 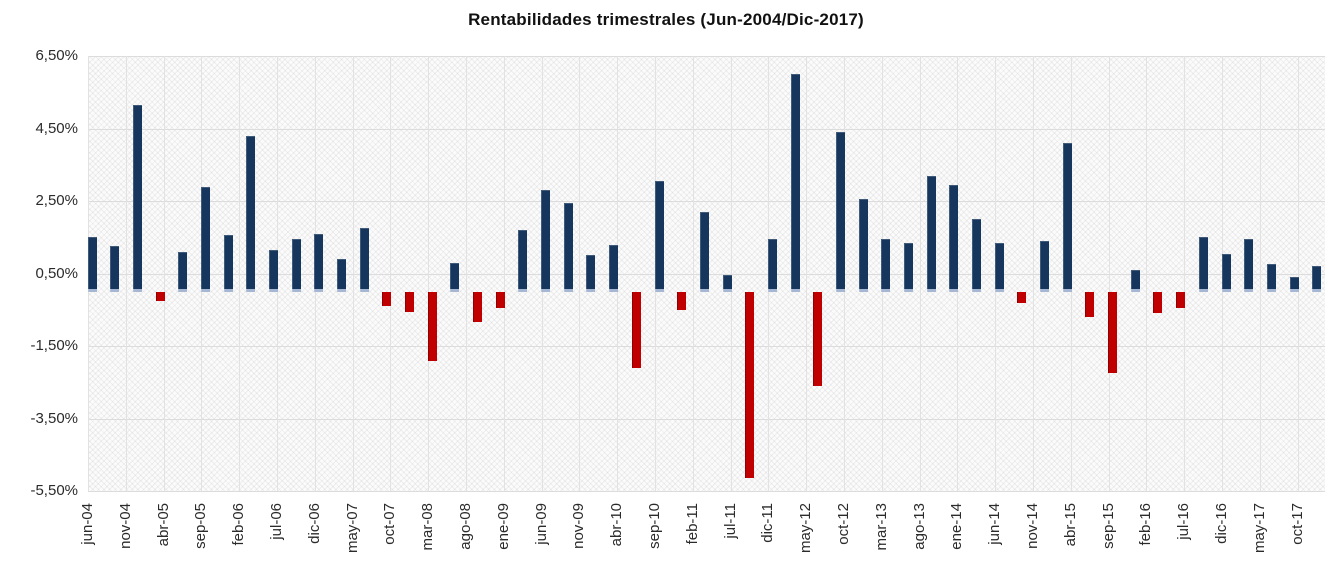 I want to click on y-tick-label: -3,50%, so click(x=54, y=418).